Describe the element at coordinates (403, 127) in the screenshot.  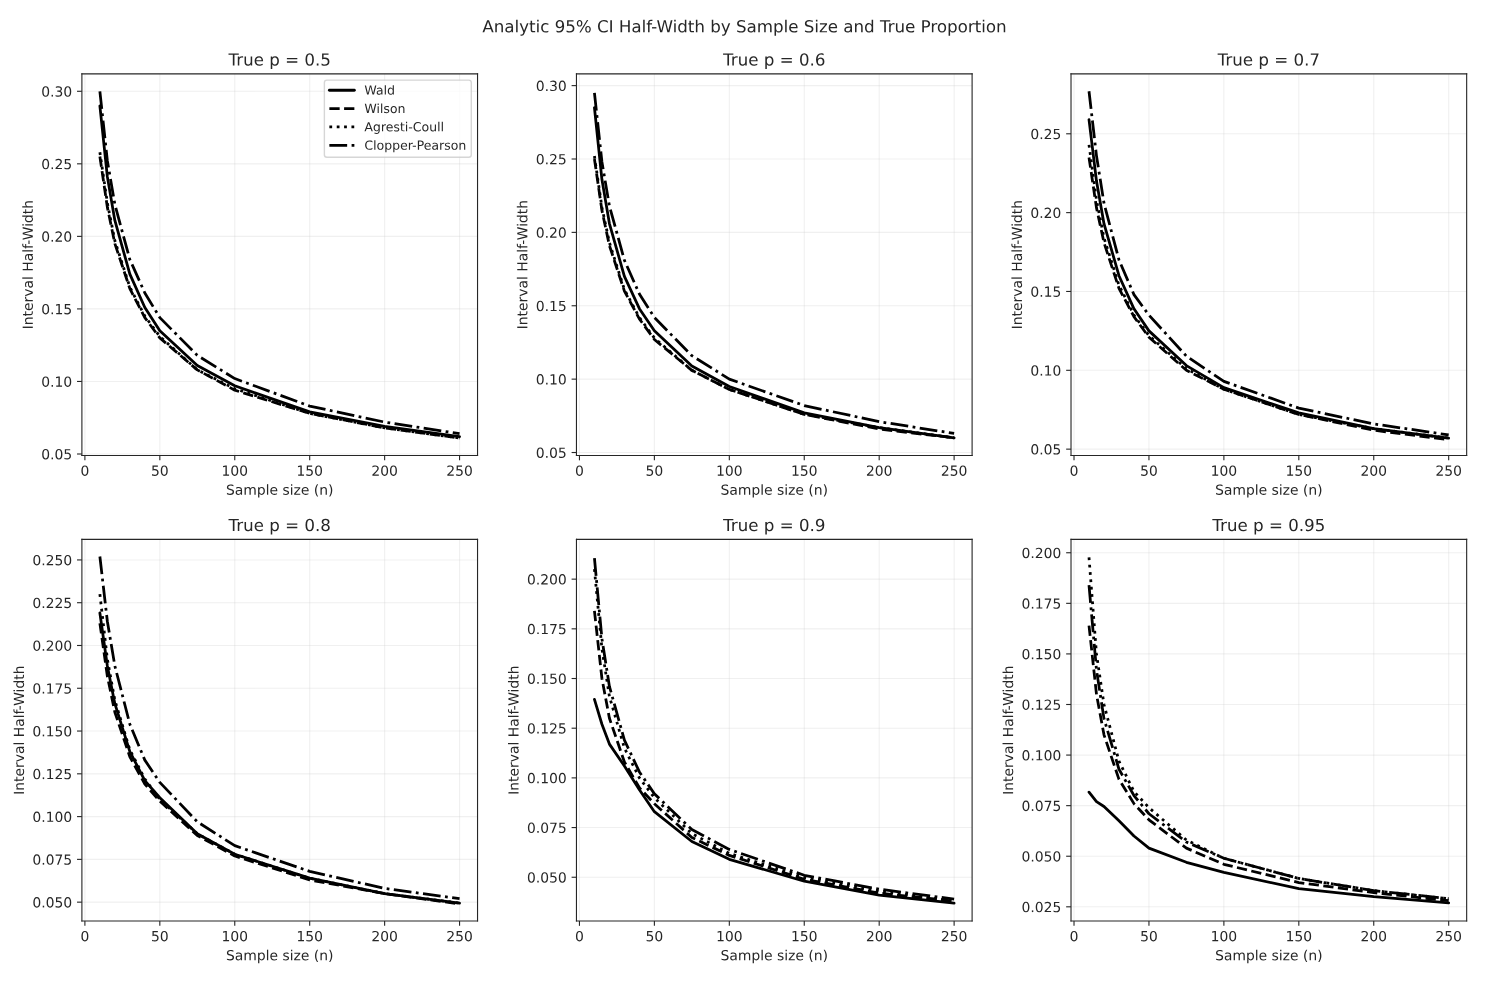
I see `legend-label: Agresti-Coull` at that location.